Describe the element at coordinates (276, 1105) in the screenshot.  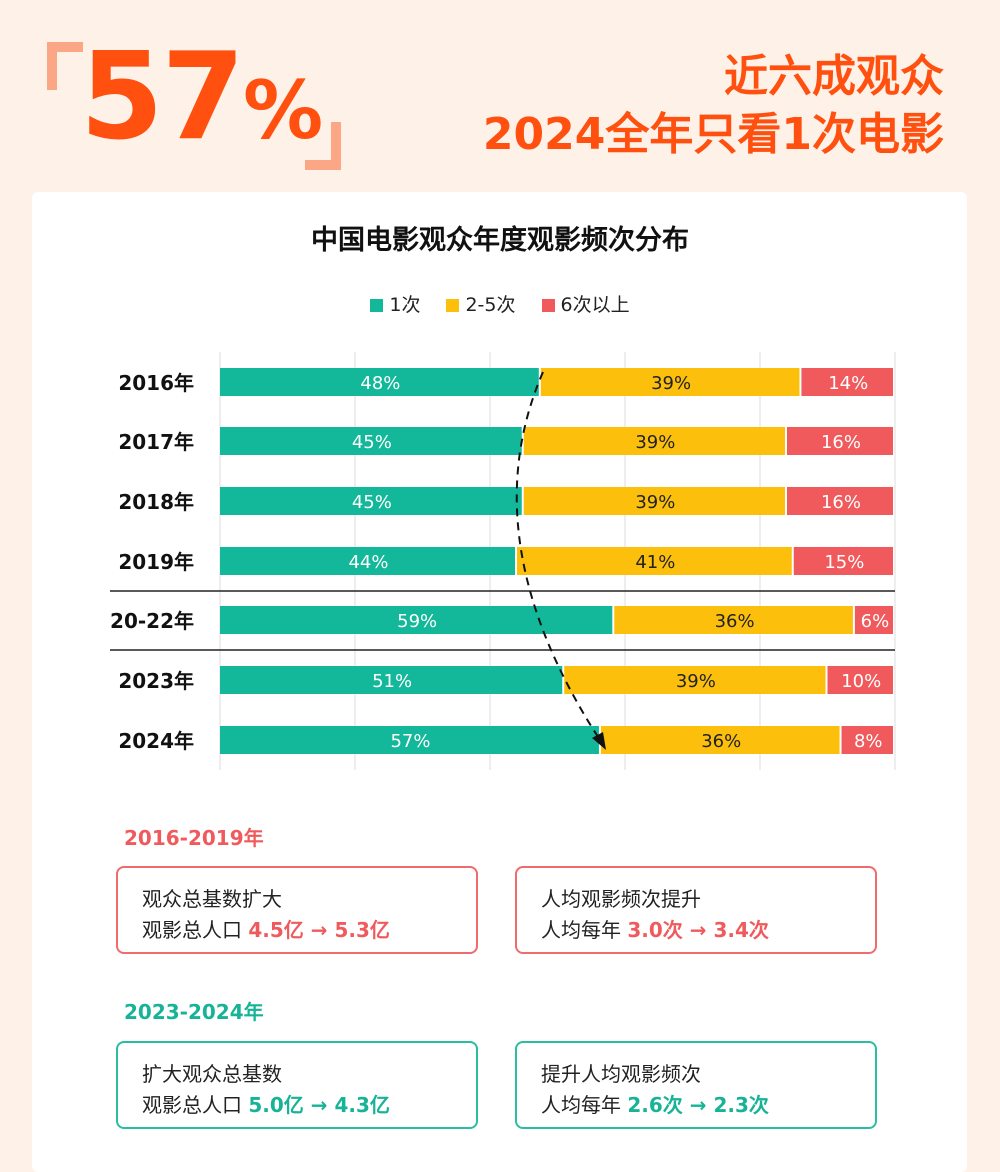
I see `note-from: 5.0亿` at that location.